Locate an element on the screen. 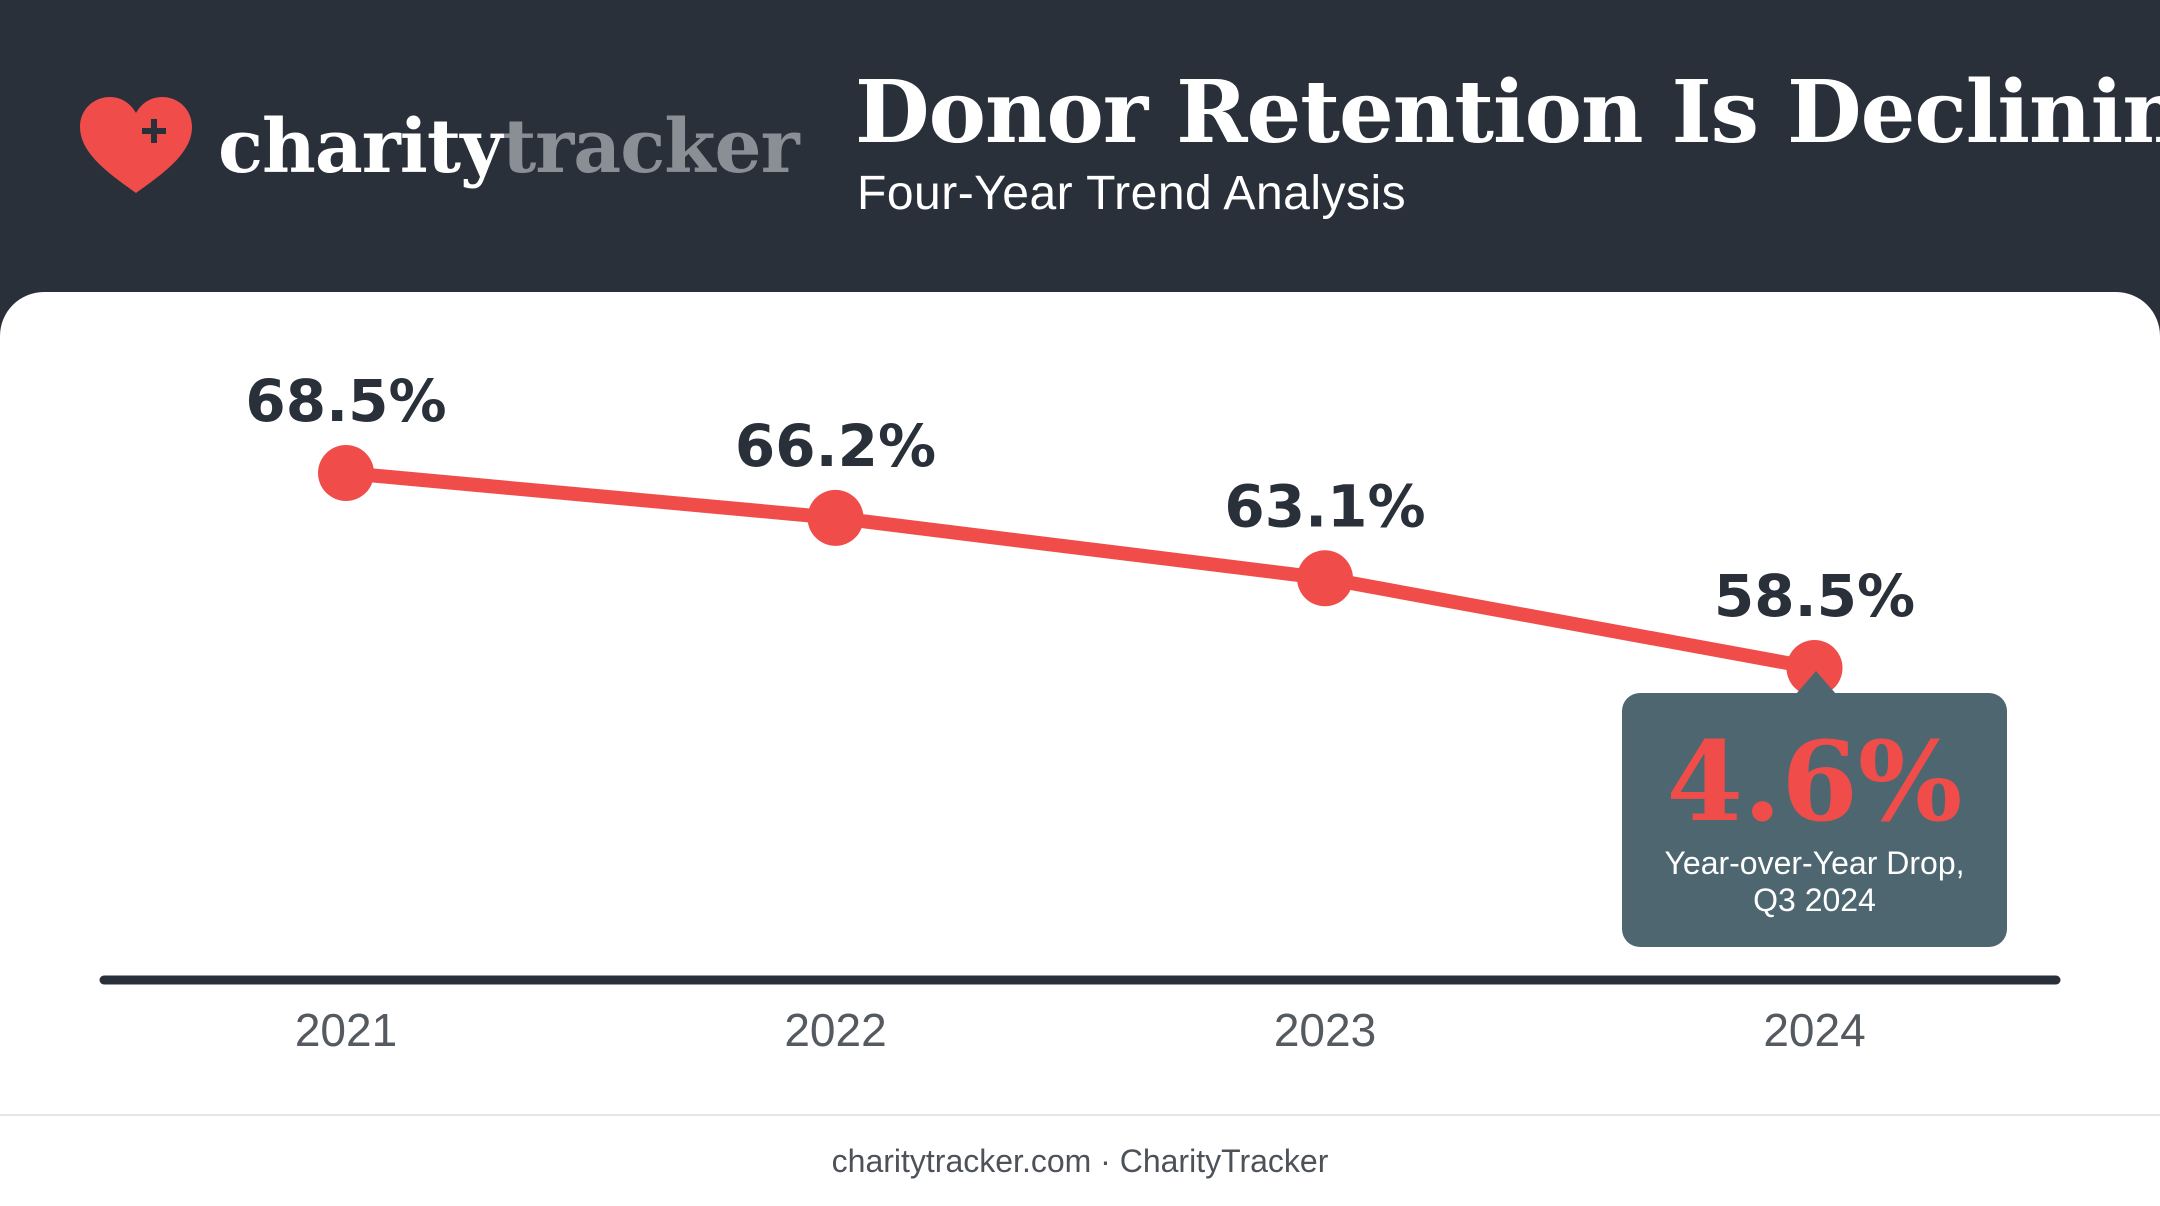  data-label-2023: 63.1% is located at coordinates (1324, 506).